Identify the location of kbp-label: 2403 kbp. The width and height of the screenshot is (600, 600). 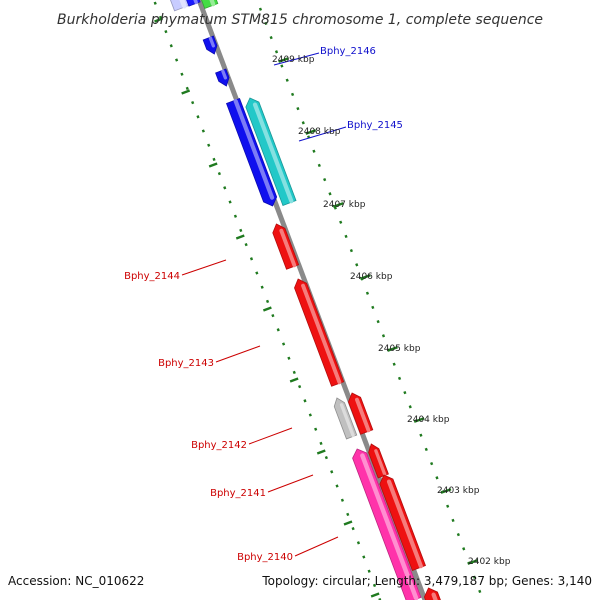
(458, 491).